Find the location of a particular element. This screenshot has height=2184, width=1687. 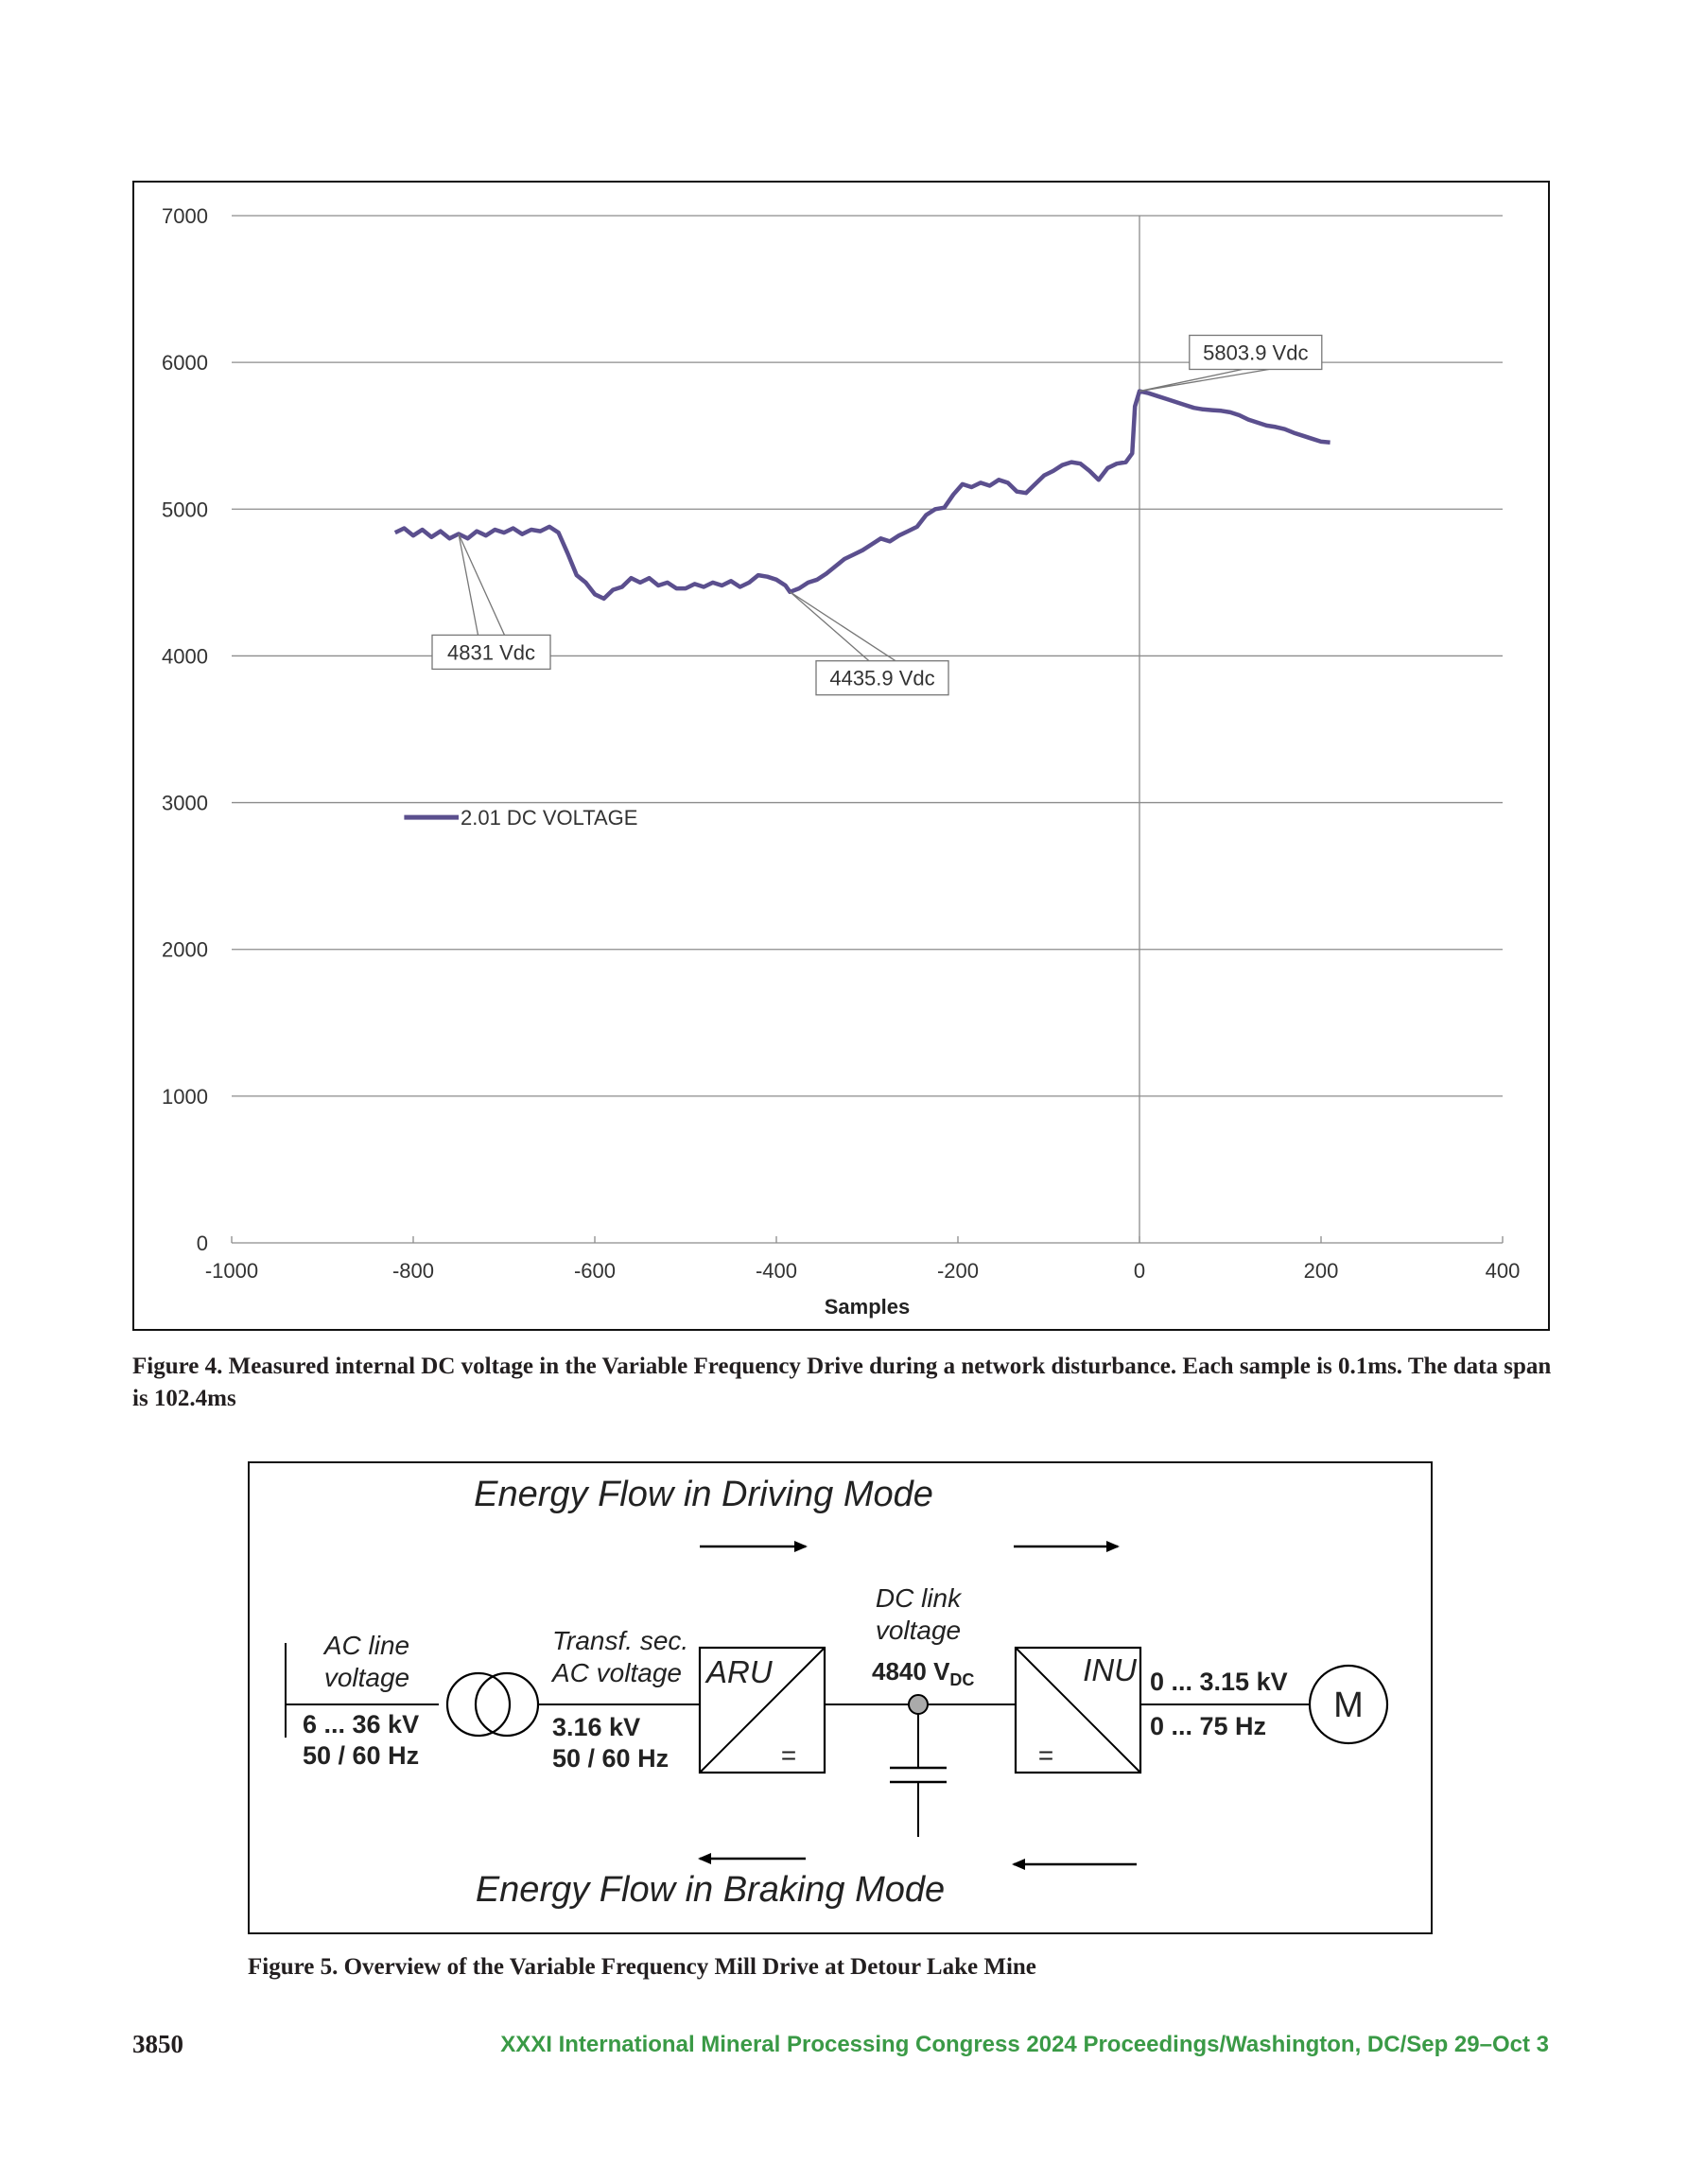

transf-value-1: 3.16 kV is located at coordinates (596, 1727).